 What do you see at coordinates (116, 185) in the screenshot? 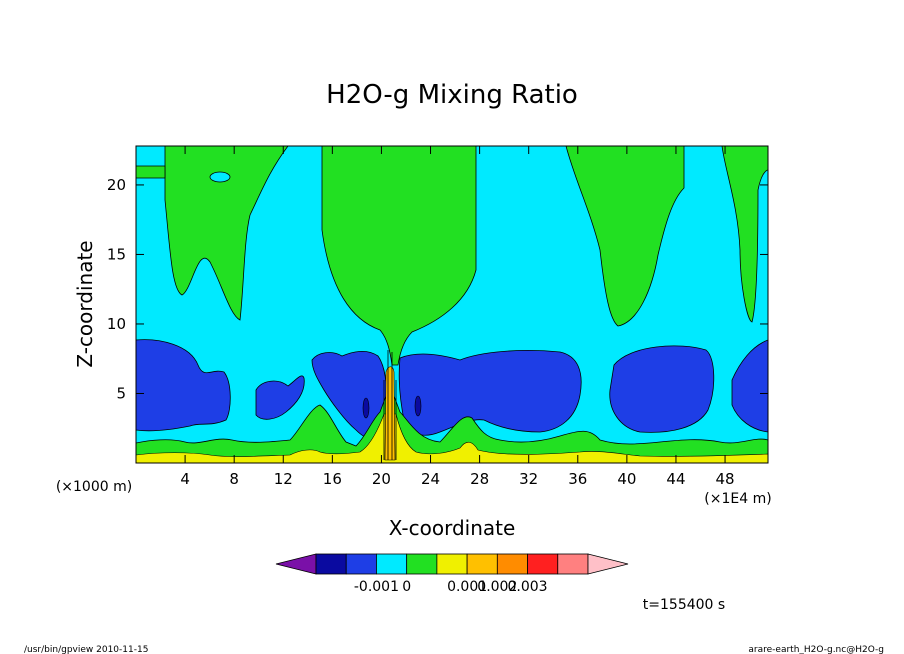
I see `y-tick-label: 20` at bounding box center [116, 185].